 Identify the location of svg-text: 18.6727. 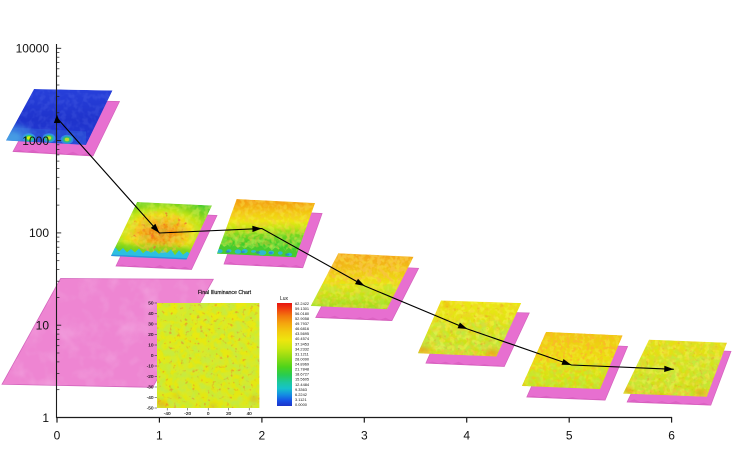
(302, 374).